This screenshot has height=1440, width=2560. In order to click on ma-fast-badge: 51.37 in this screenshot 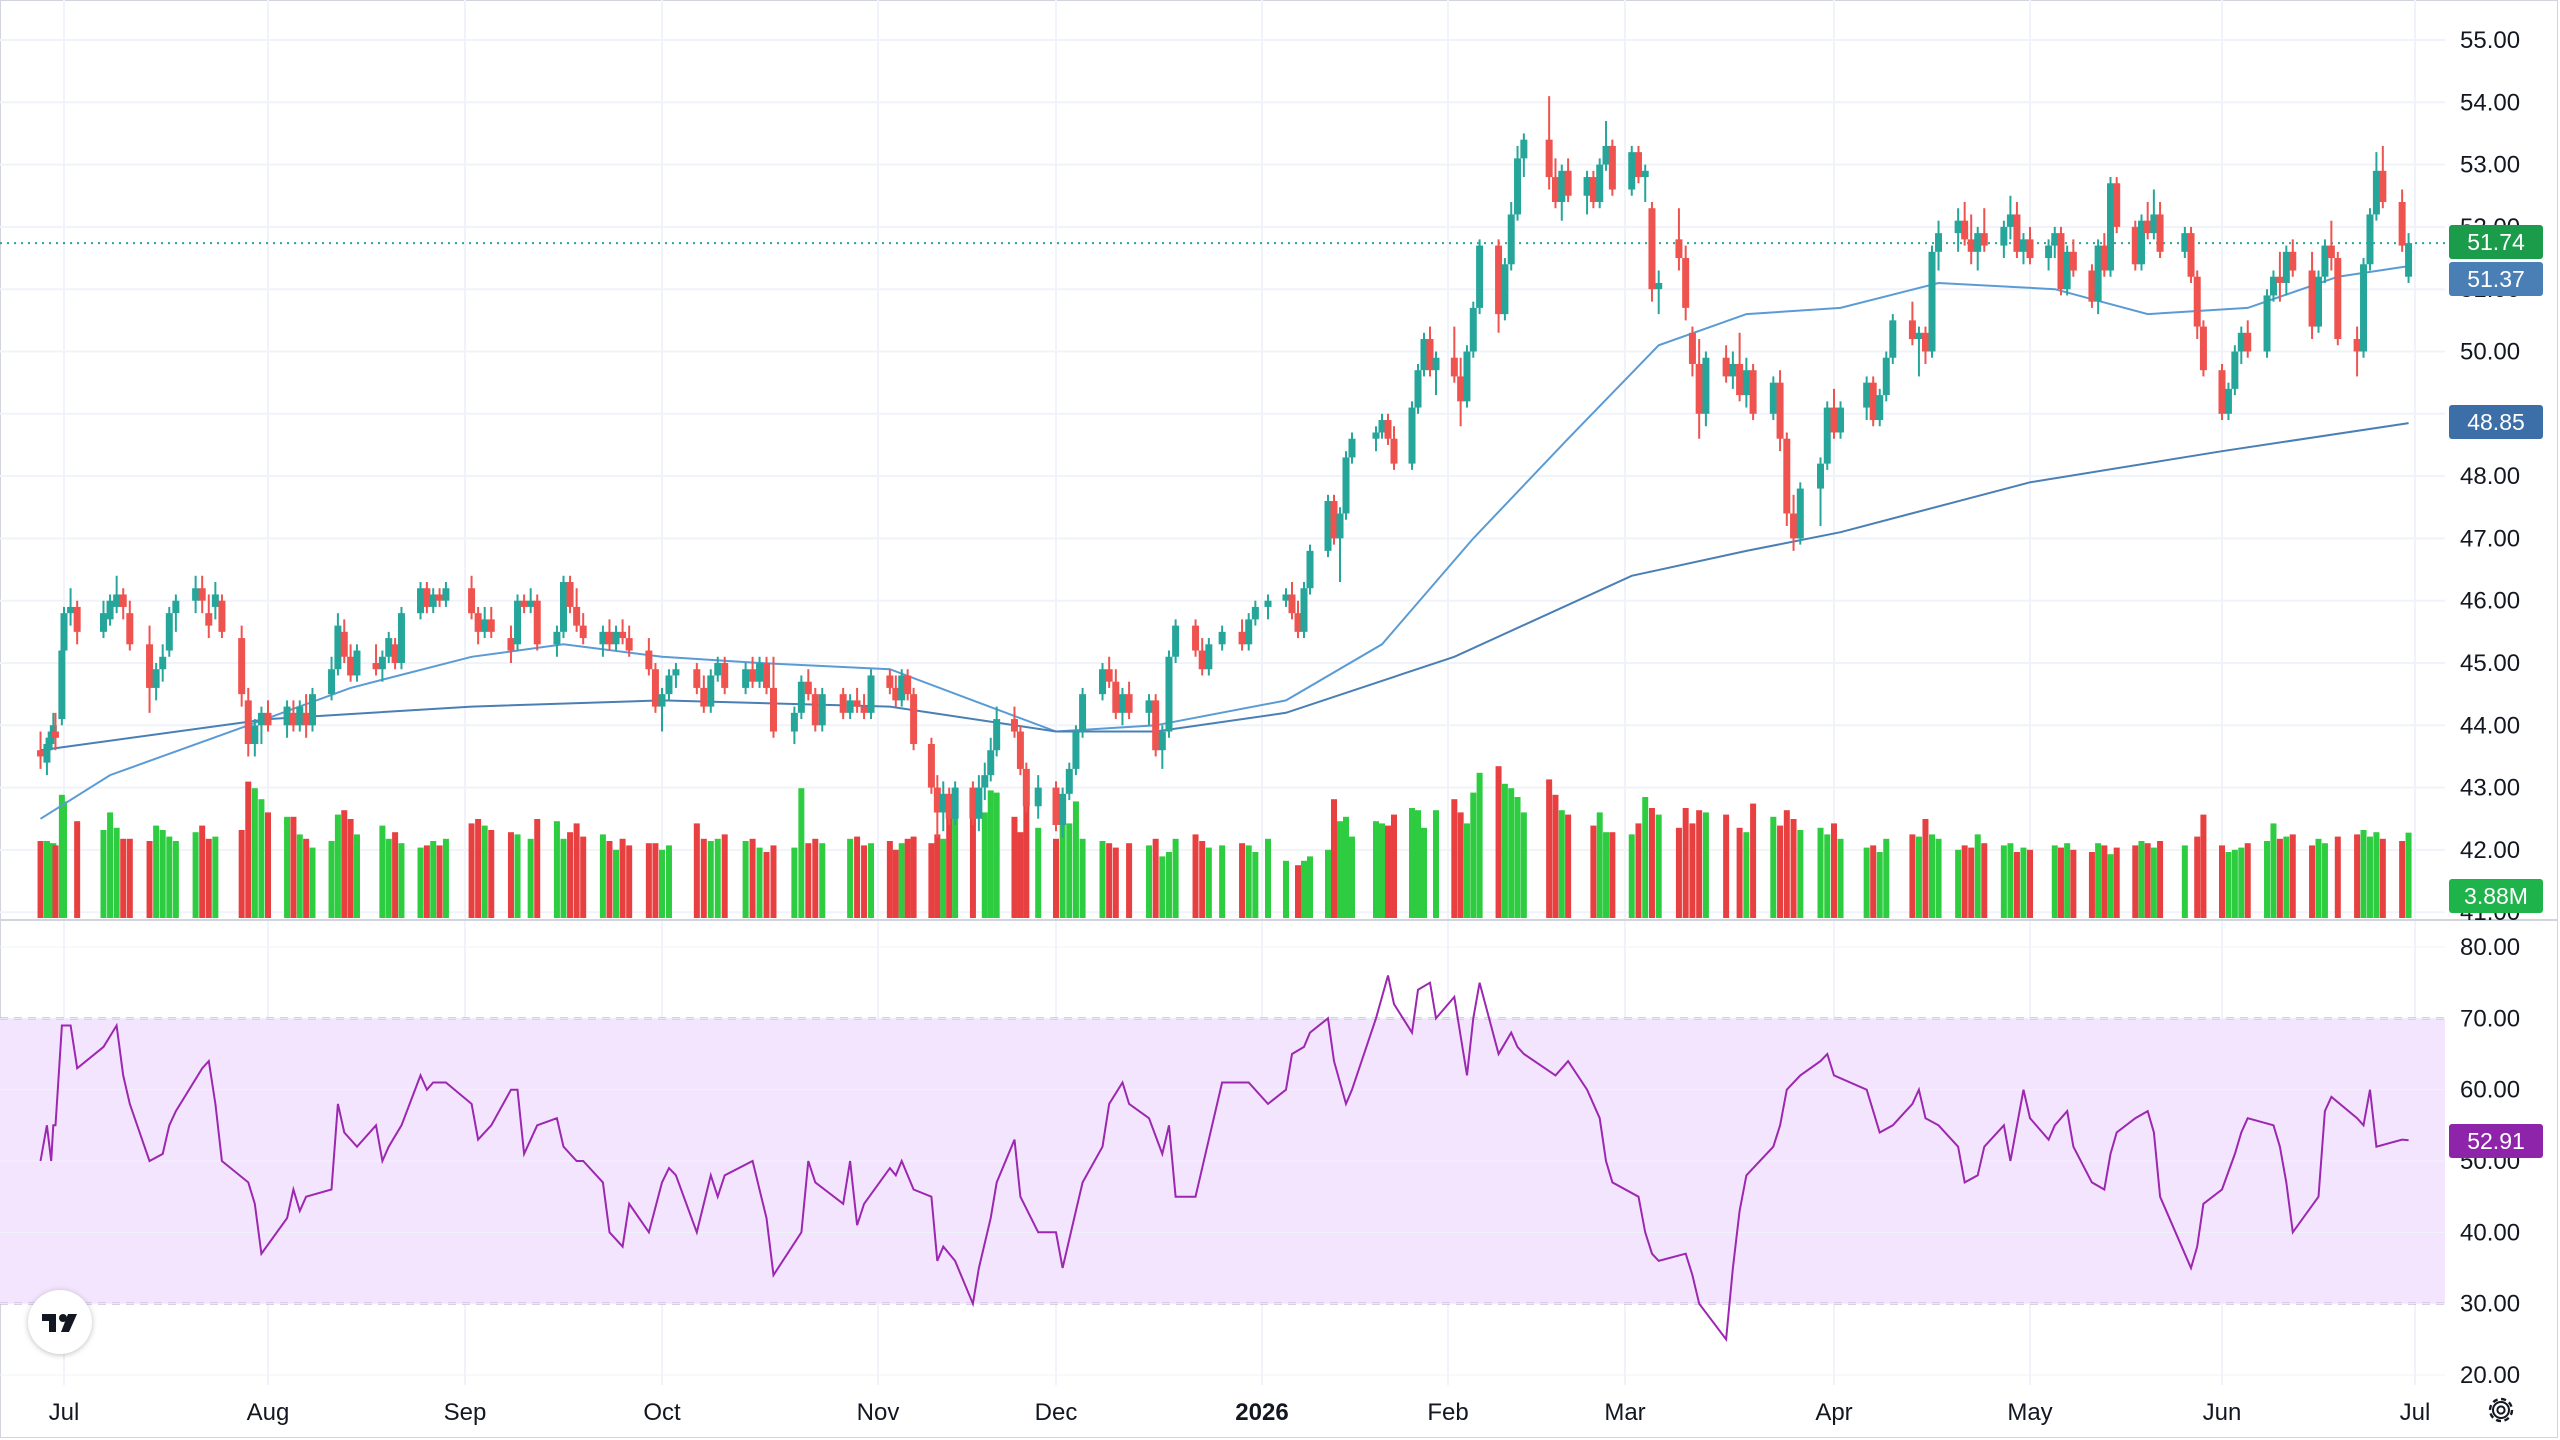, I will do `click(2496, 279)`.